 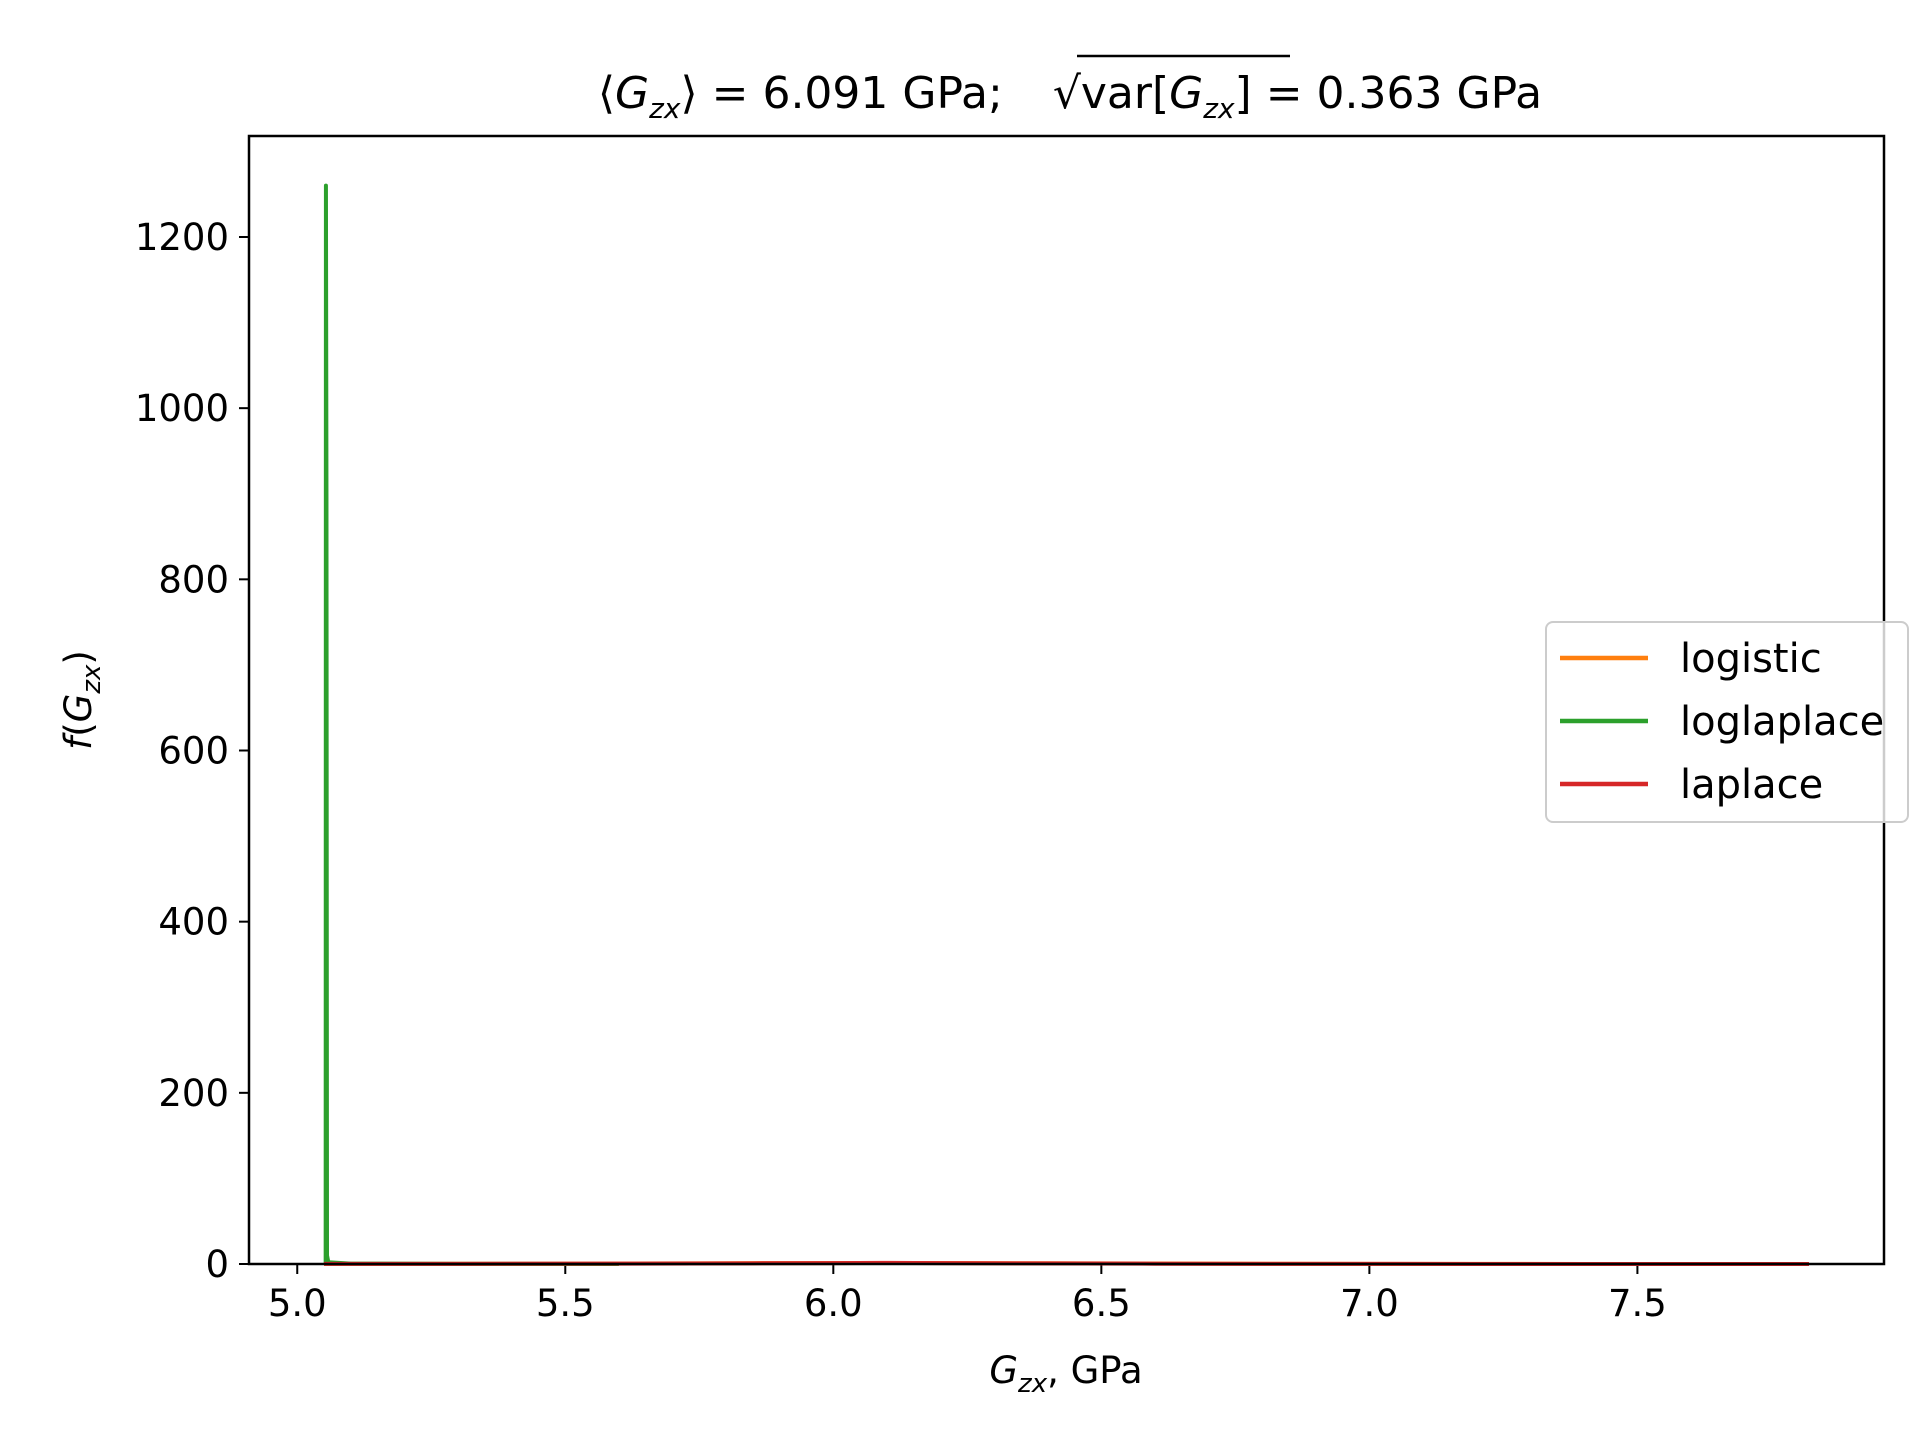 I want to click on legend-label-logistic: logistic, so click(x=1751, y=659).